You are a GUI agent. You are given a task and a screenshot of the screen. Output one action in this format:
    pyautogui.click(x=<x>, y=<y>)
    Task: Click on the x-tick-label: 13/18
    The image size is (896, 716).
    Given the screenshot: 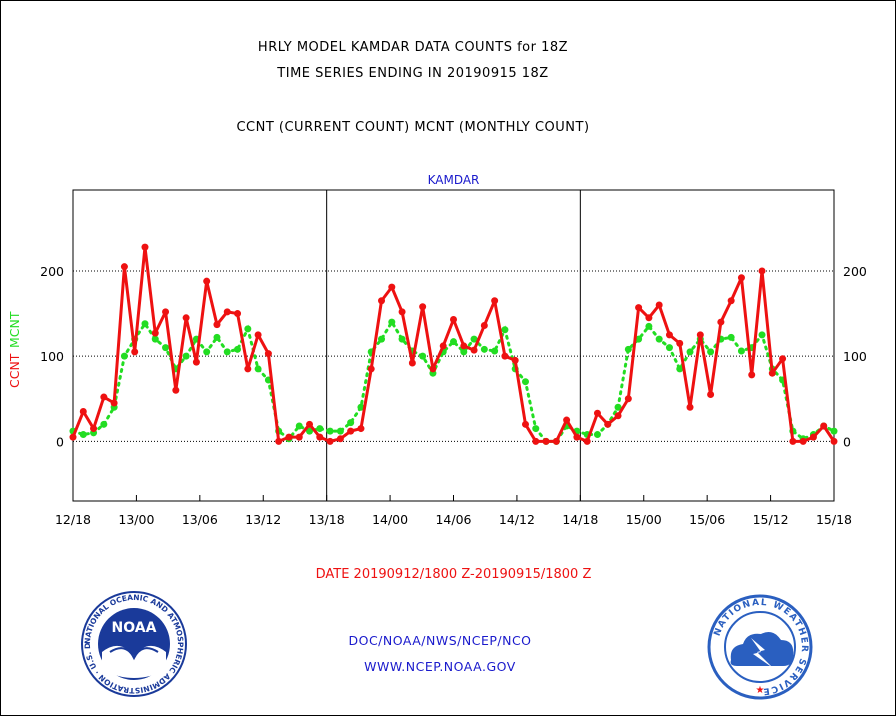 What is the action you would take?
    pyautogui.click(x=327, y=519)
    